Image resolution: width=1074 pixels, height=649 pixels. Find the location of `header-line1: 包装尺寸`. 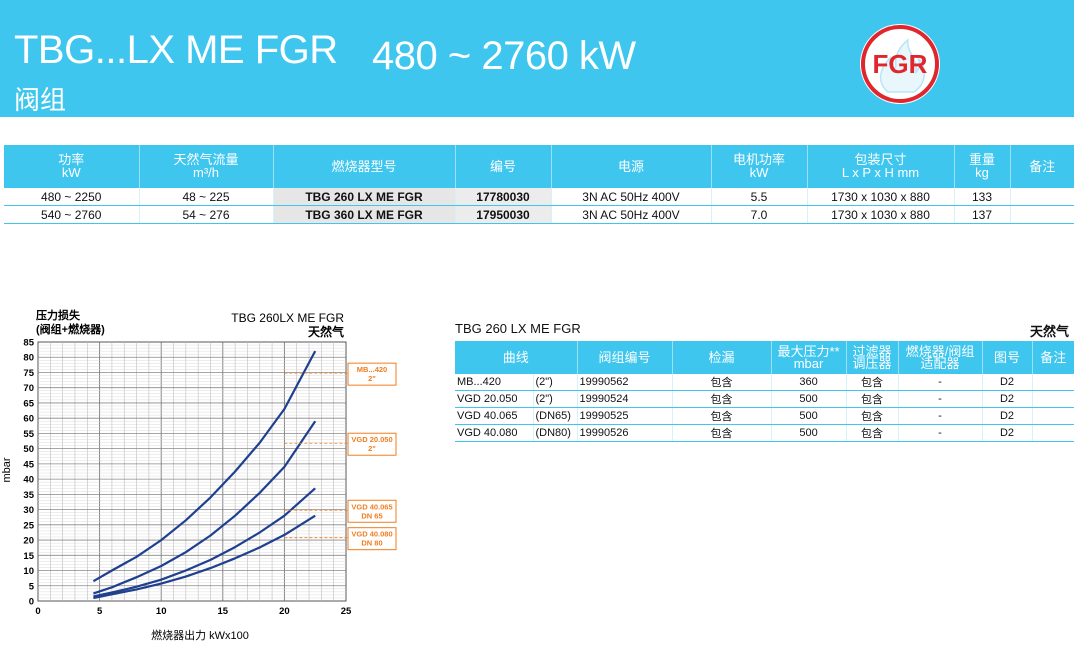

header-line1: 包装尺寸 is located at coordinates (880, 159).